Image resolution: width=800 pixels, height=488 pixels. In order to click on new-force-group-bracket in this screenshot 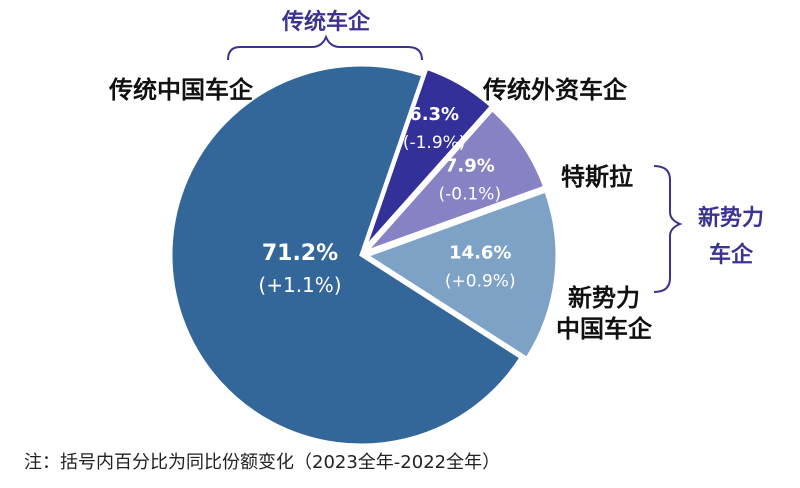, I will do `click(668, 229)`.